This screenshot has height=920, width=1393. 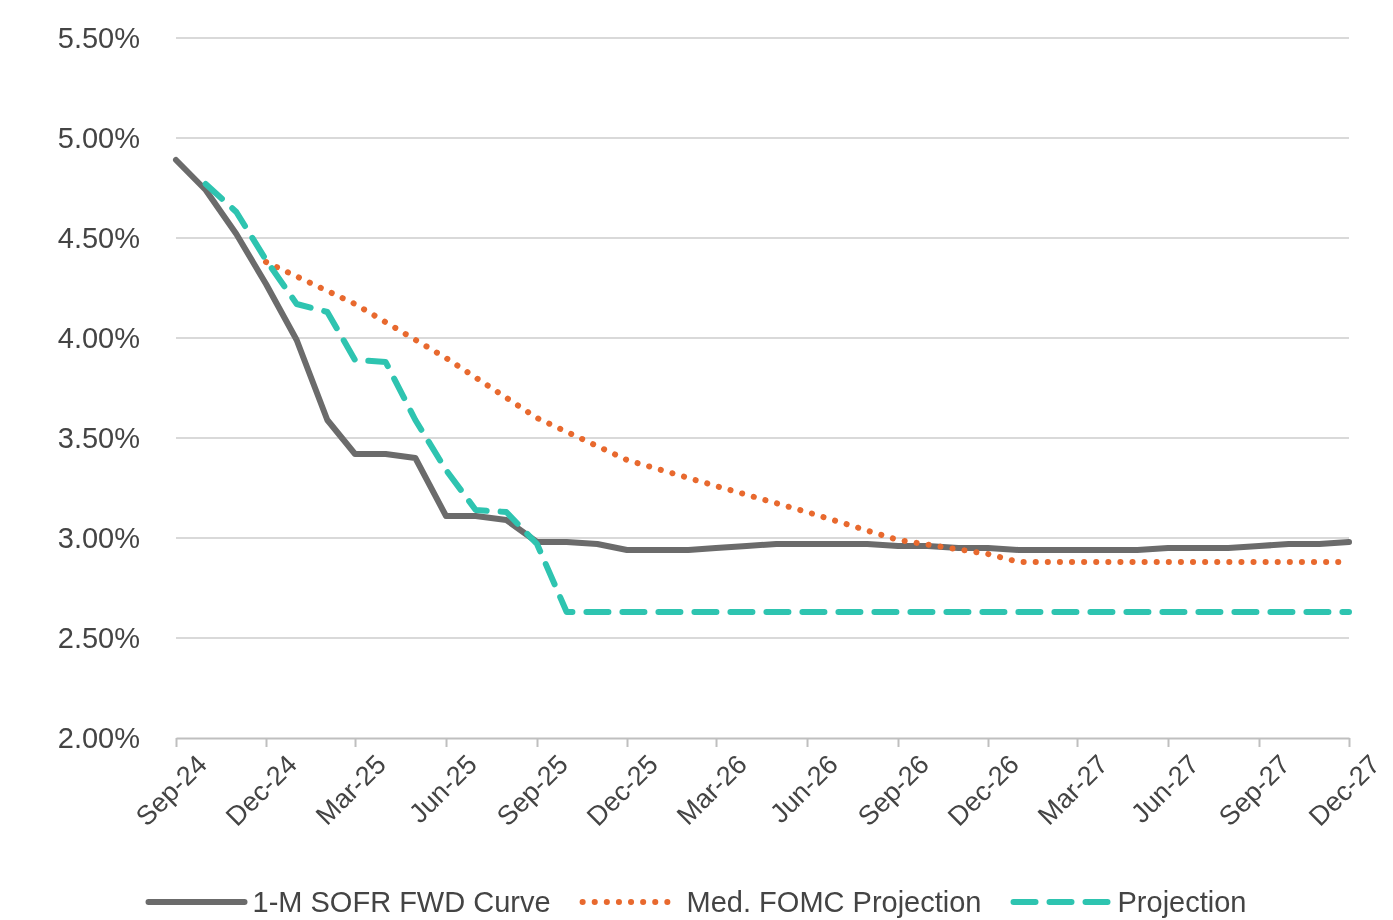 I want to click on y-tick-label: 4.50%, so click(x=98, y=237).